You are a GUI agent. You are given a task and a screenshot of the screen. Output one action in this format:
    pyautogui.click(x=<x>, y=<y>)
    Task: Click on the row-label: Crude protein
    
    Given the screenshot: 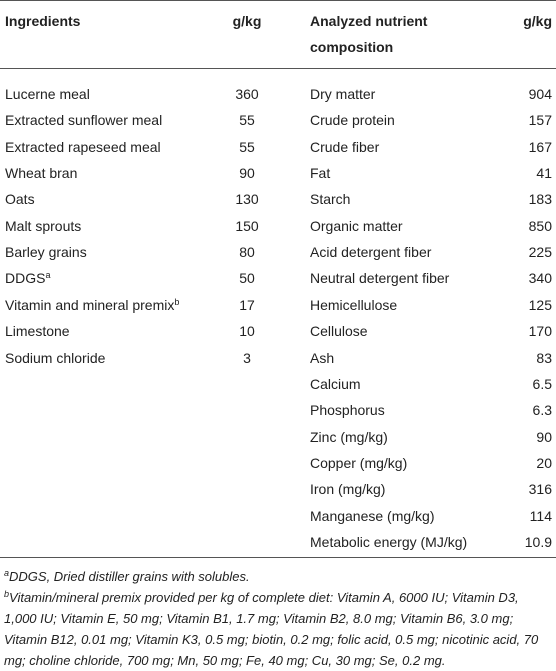 What is the action you would take?
    pyautogui.click(x=352, y=120)
    